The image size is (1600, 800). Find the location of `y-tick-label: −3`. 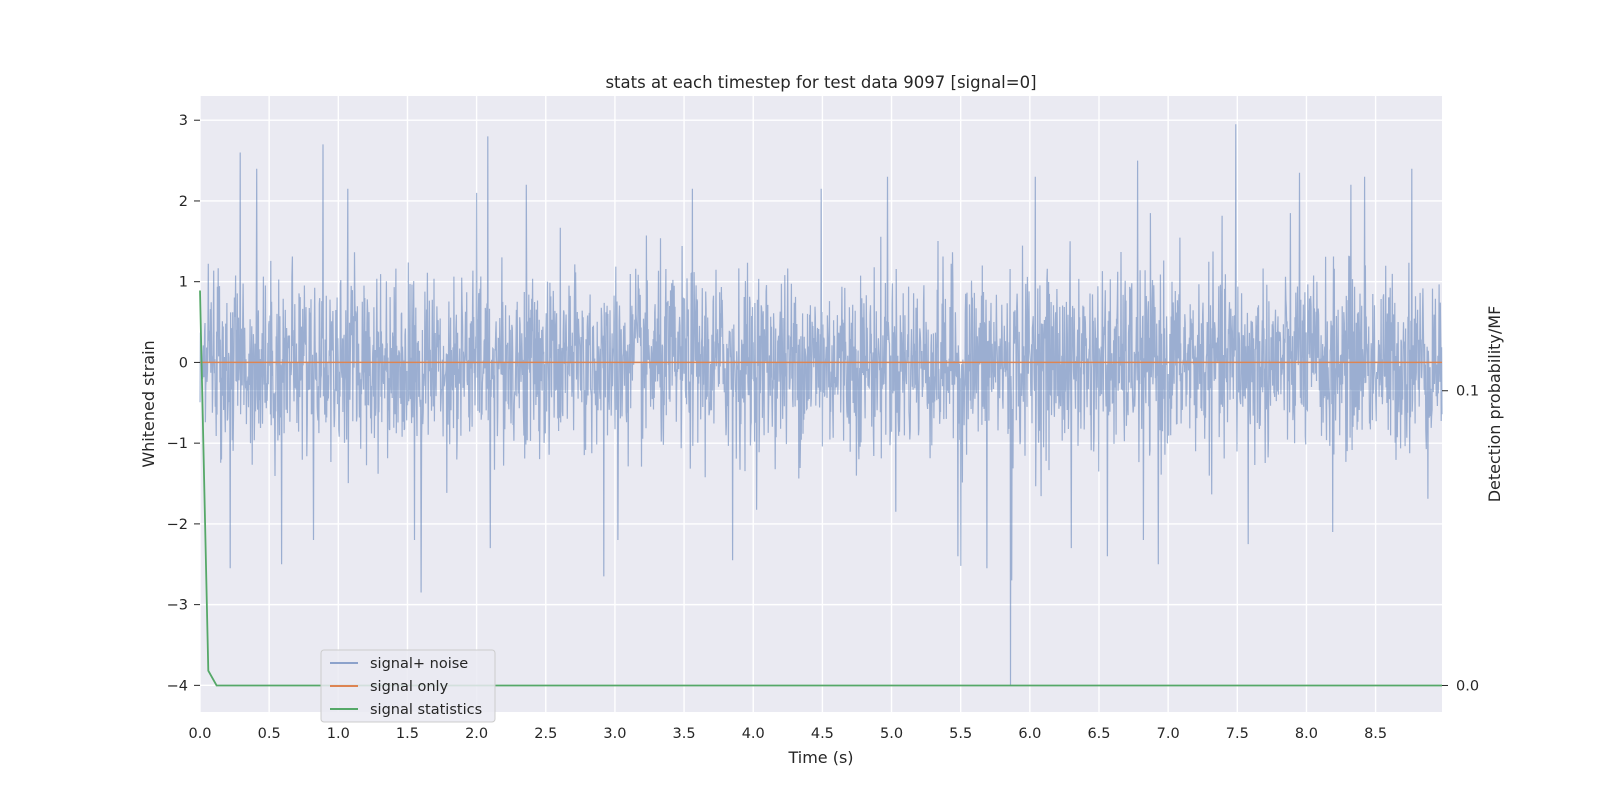

y-tick-label: −3 is located at coordinates (177, 606).